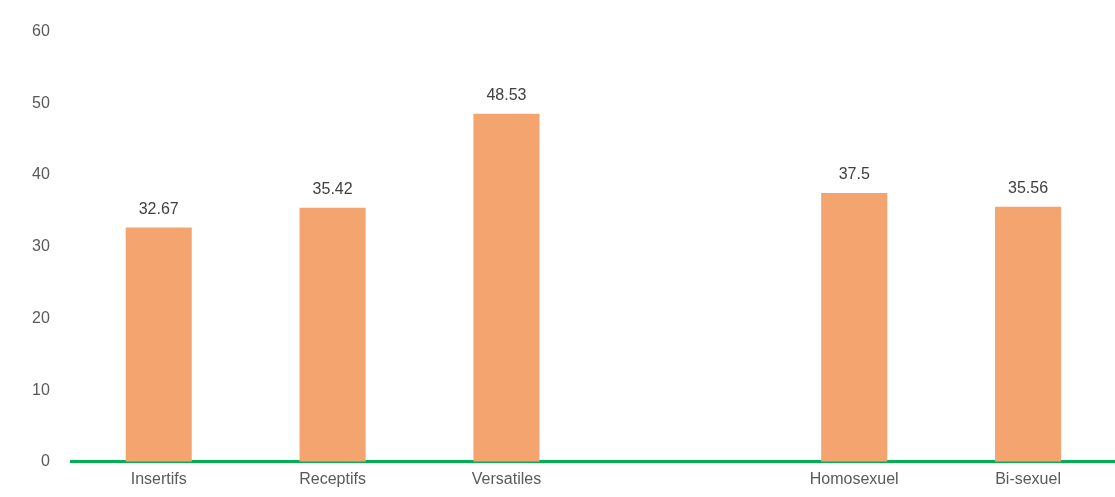 The height and width of the screenshot is (497, 1115). Describe the element at coordinates (41, 102) in the screenshot. I see `y-tick-label: 50` at that location.